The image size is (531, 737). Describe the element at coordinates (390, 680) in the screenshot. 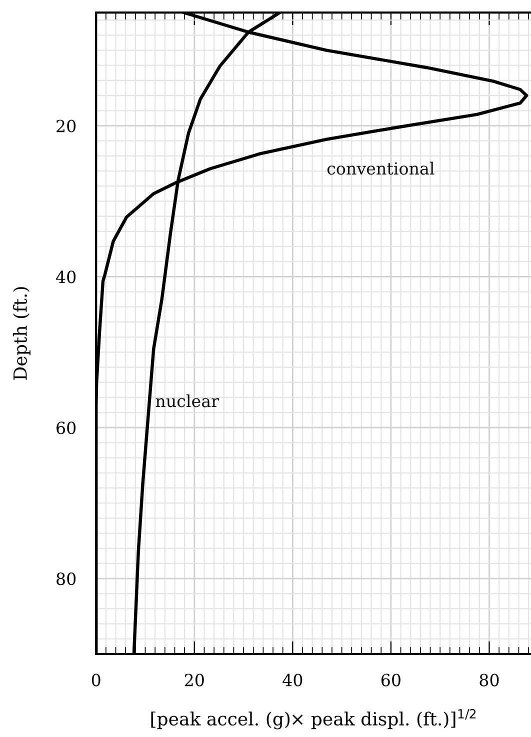

I see `x-tick-label: 60` at that location.